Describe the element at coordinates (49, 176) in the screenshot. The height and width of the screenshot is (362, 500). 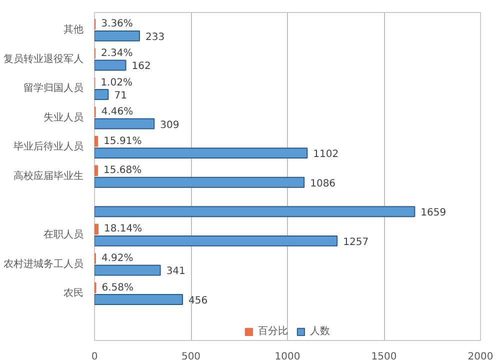
I see `y-tick-label: 高校应届毕业生` at that location.